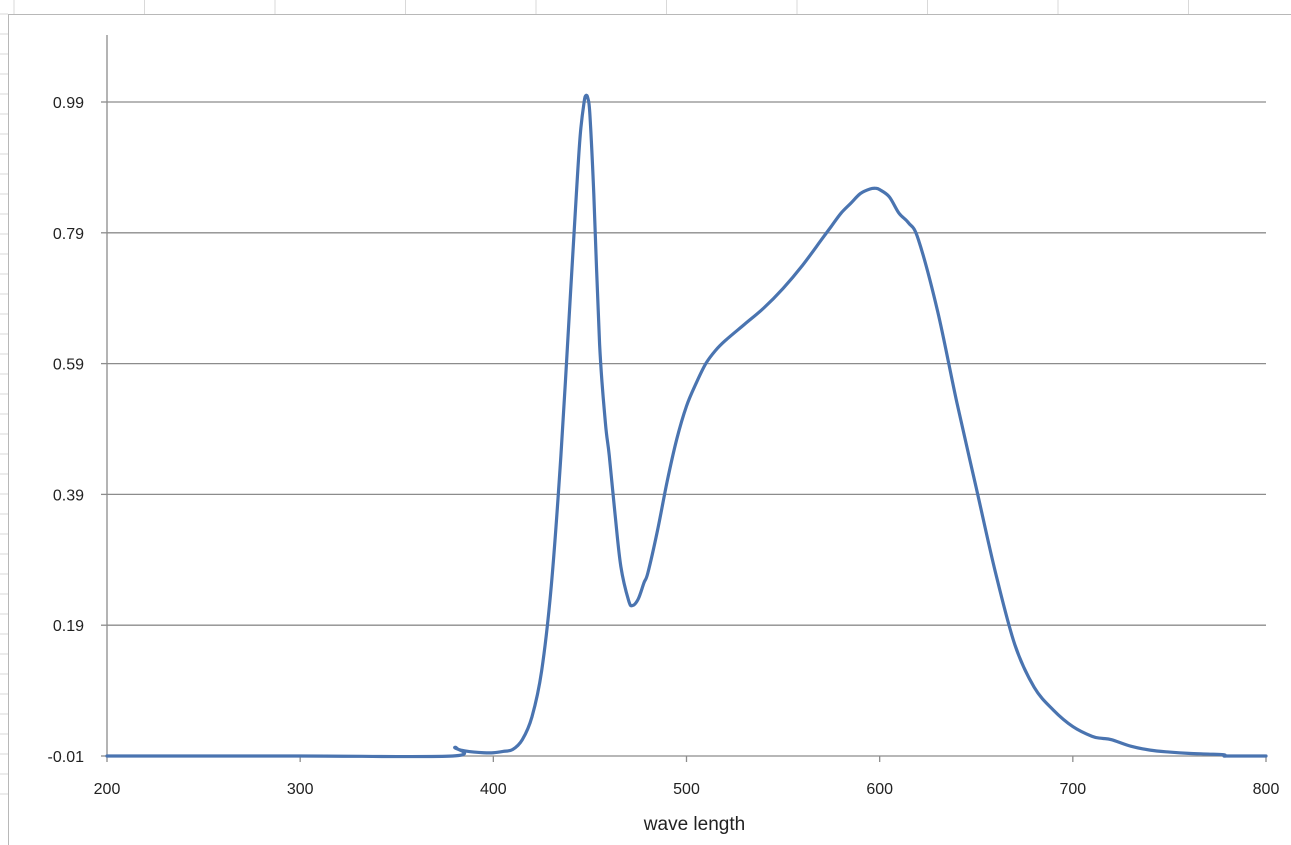 This screenshot has height=845, width=1291. What do you see at coordinates (68, 365) in the screenshot?
I see `y-tick-label: 0.59` at bounding box center [68, 365].